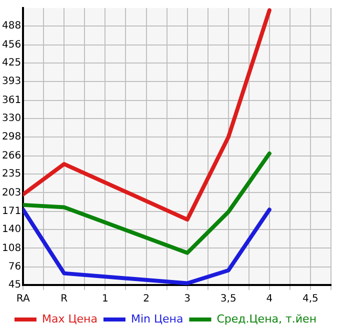 The height and width of the screenshot is (335, 345). Describe the element at coordinates (12, 156) in the screenshot. I see `y-tick-label: 266` at that location.